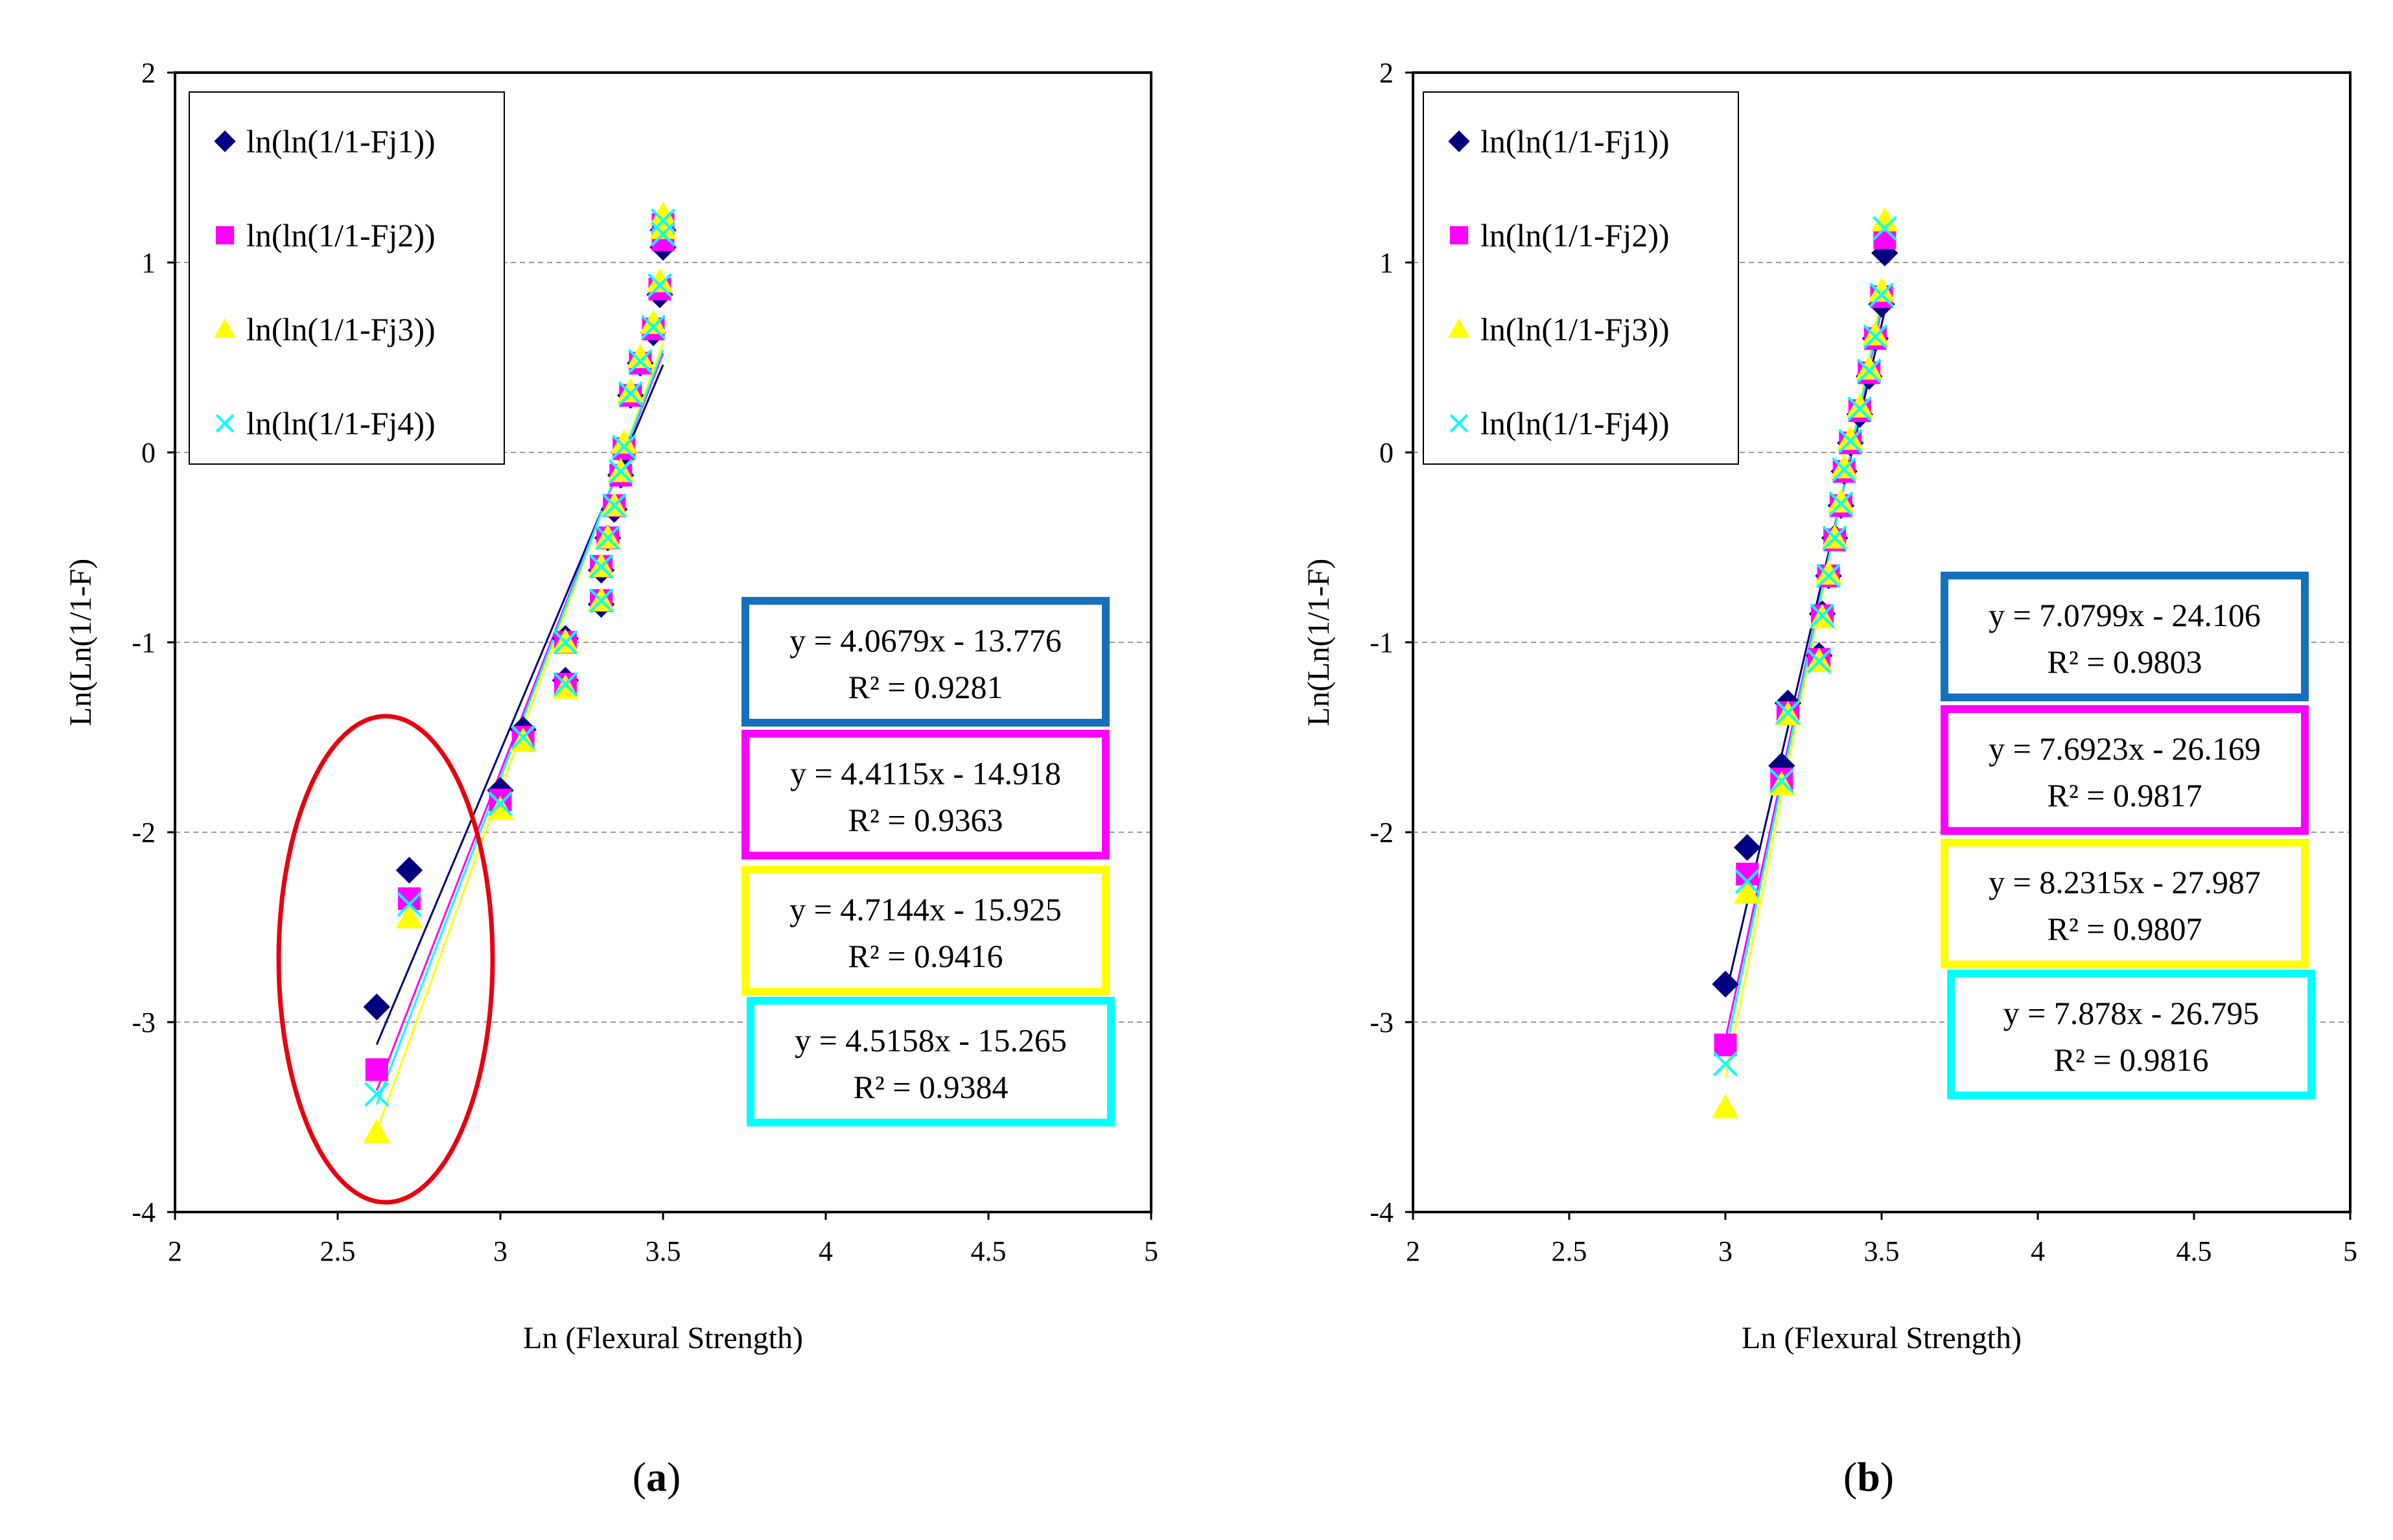  I want to click on r-squared: R² = 0.9807, so click(2124, 929).